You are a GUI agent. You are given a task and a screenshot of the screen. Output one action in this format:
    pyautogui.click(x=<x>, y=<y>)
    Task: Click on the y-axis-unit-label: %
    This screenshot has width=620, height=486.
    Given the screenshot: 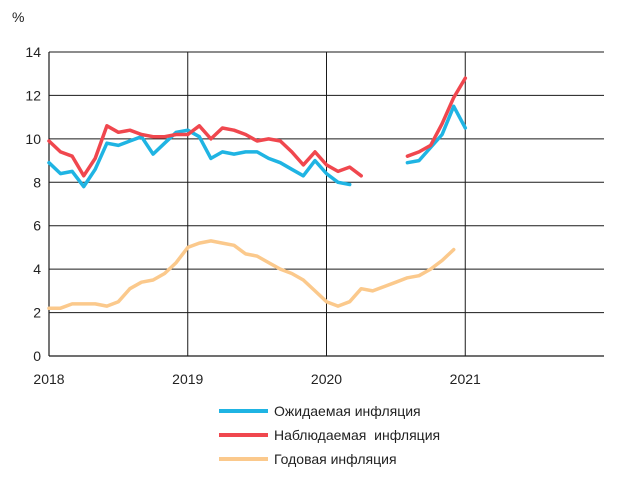 What is the action you would take?
    pyautogui.click(x=18, y=17)
    